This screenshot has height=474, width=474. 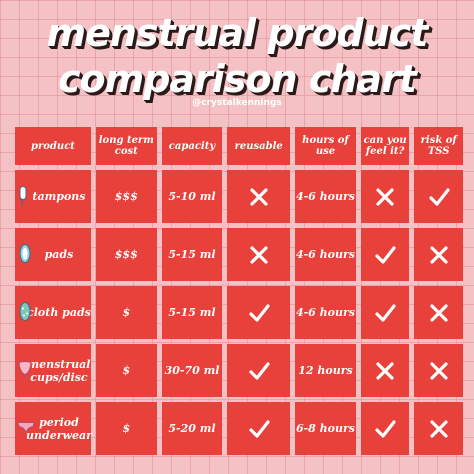 I want to click on cell-capacity: 5-10 ml, so click(x=192, y=196).